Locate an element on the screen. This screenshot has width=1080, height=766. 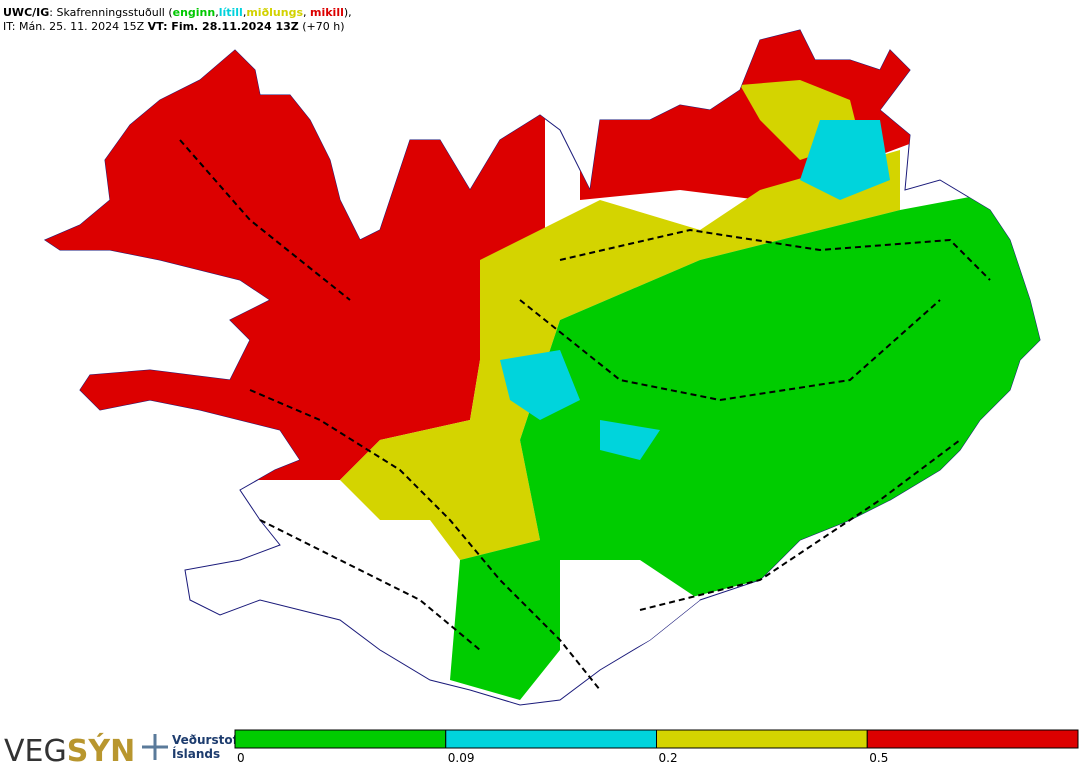
institute-name: Veðurstofa is located at coordinates (209, 740).